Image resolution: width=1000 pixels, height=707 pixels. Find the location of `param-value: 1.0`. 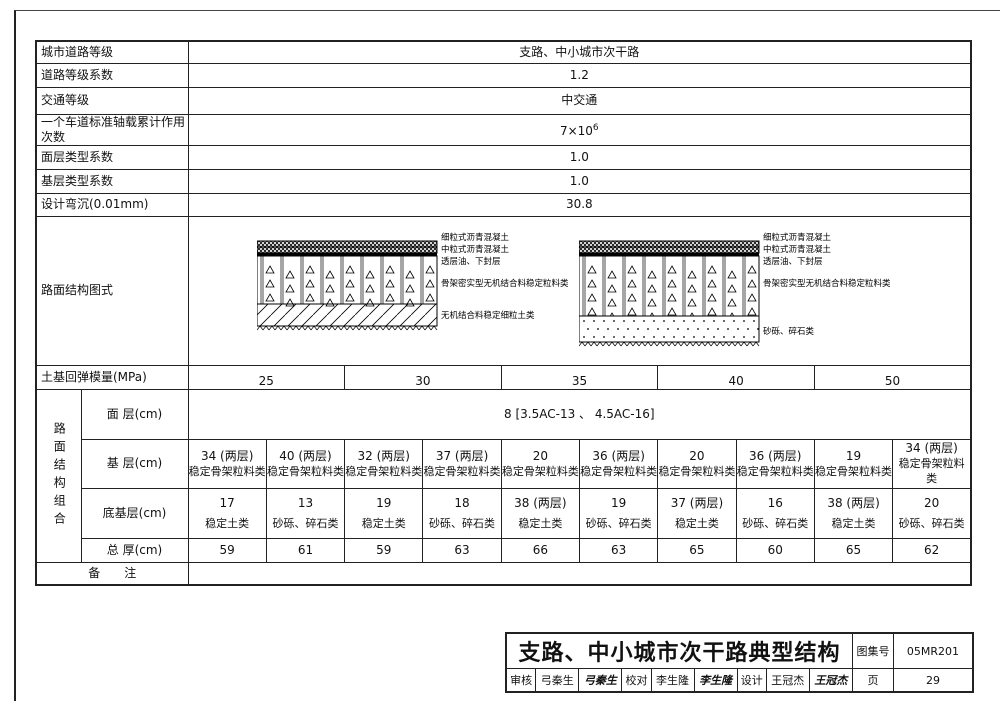

param-value: 1.0 is located at coordinates (579, 157).